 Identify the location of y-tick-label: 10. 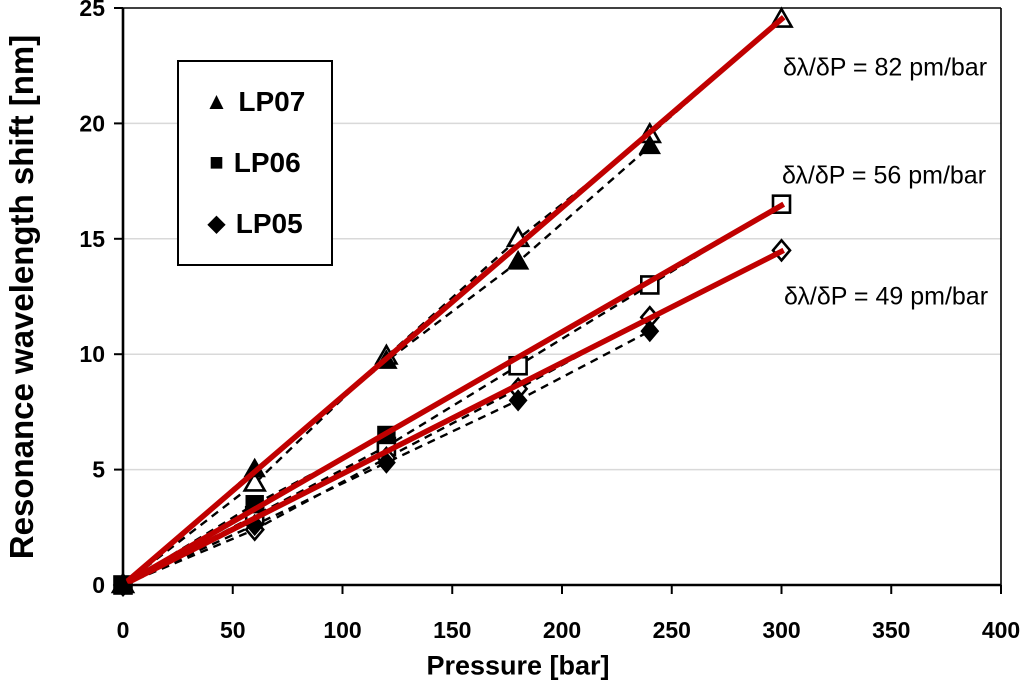
(92, 354).